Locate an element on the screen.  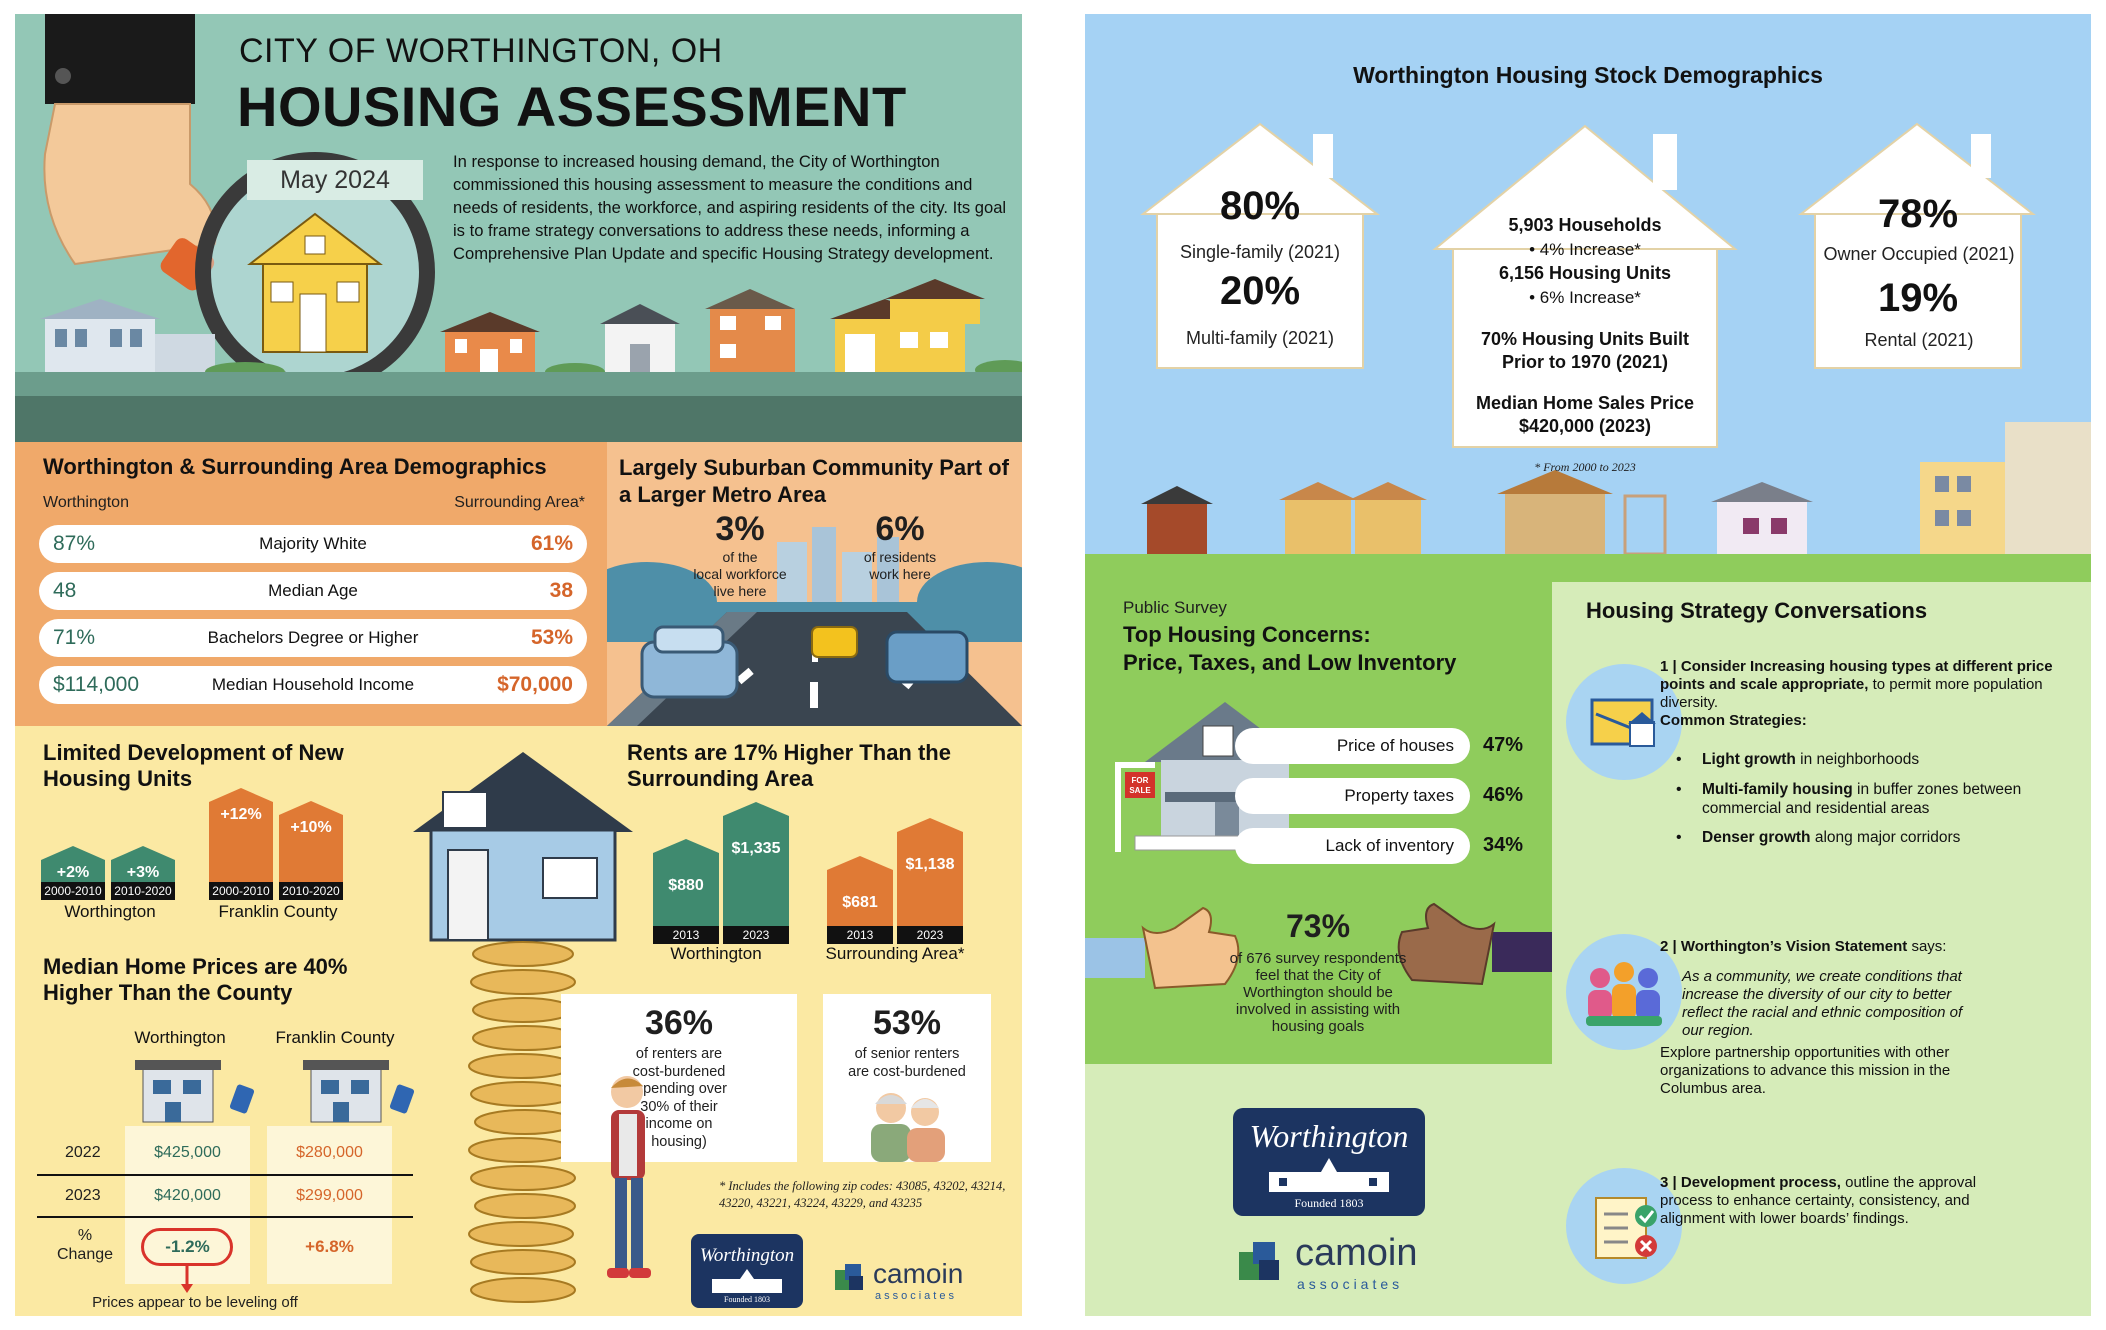
hero-road is located at coordinates (518, 419).